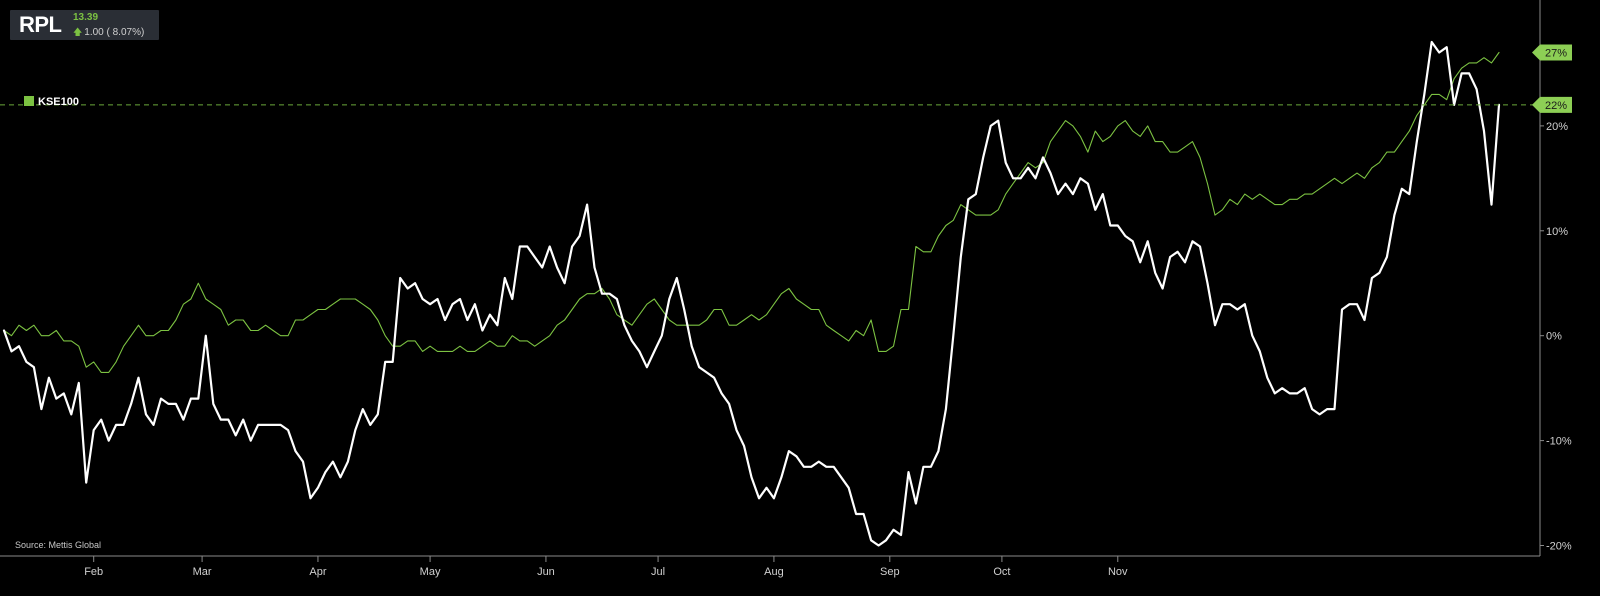  Describe the element at coordinates (1118, 572) in the screenshot. I see `x-tick-label: Nov` at that location.